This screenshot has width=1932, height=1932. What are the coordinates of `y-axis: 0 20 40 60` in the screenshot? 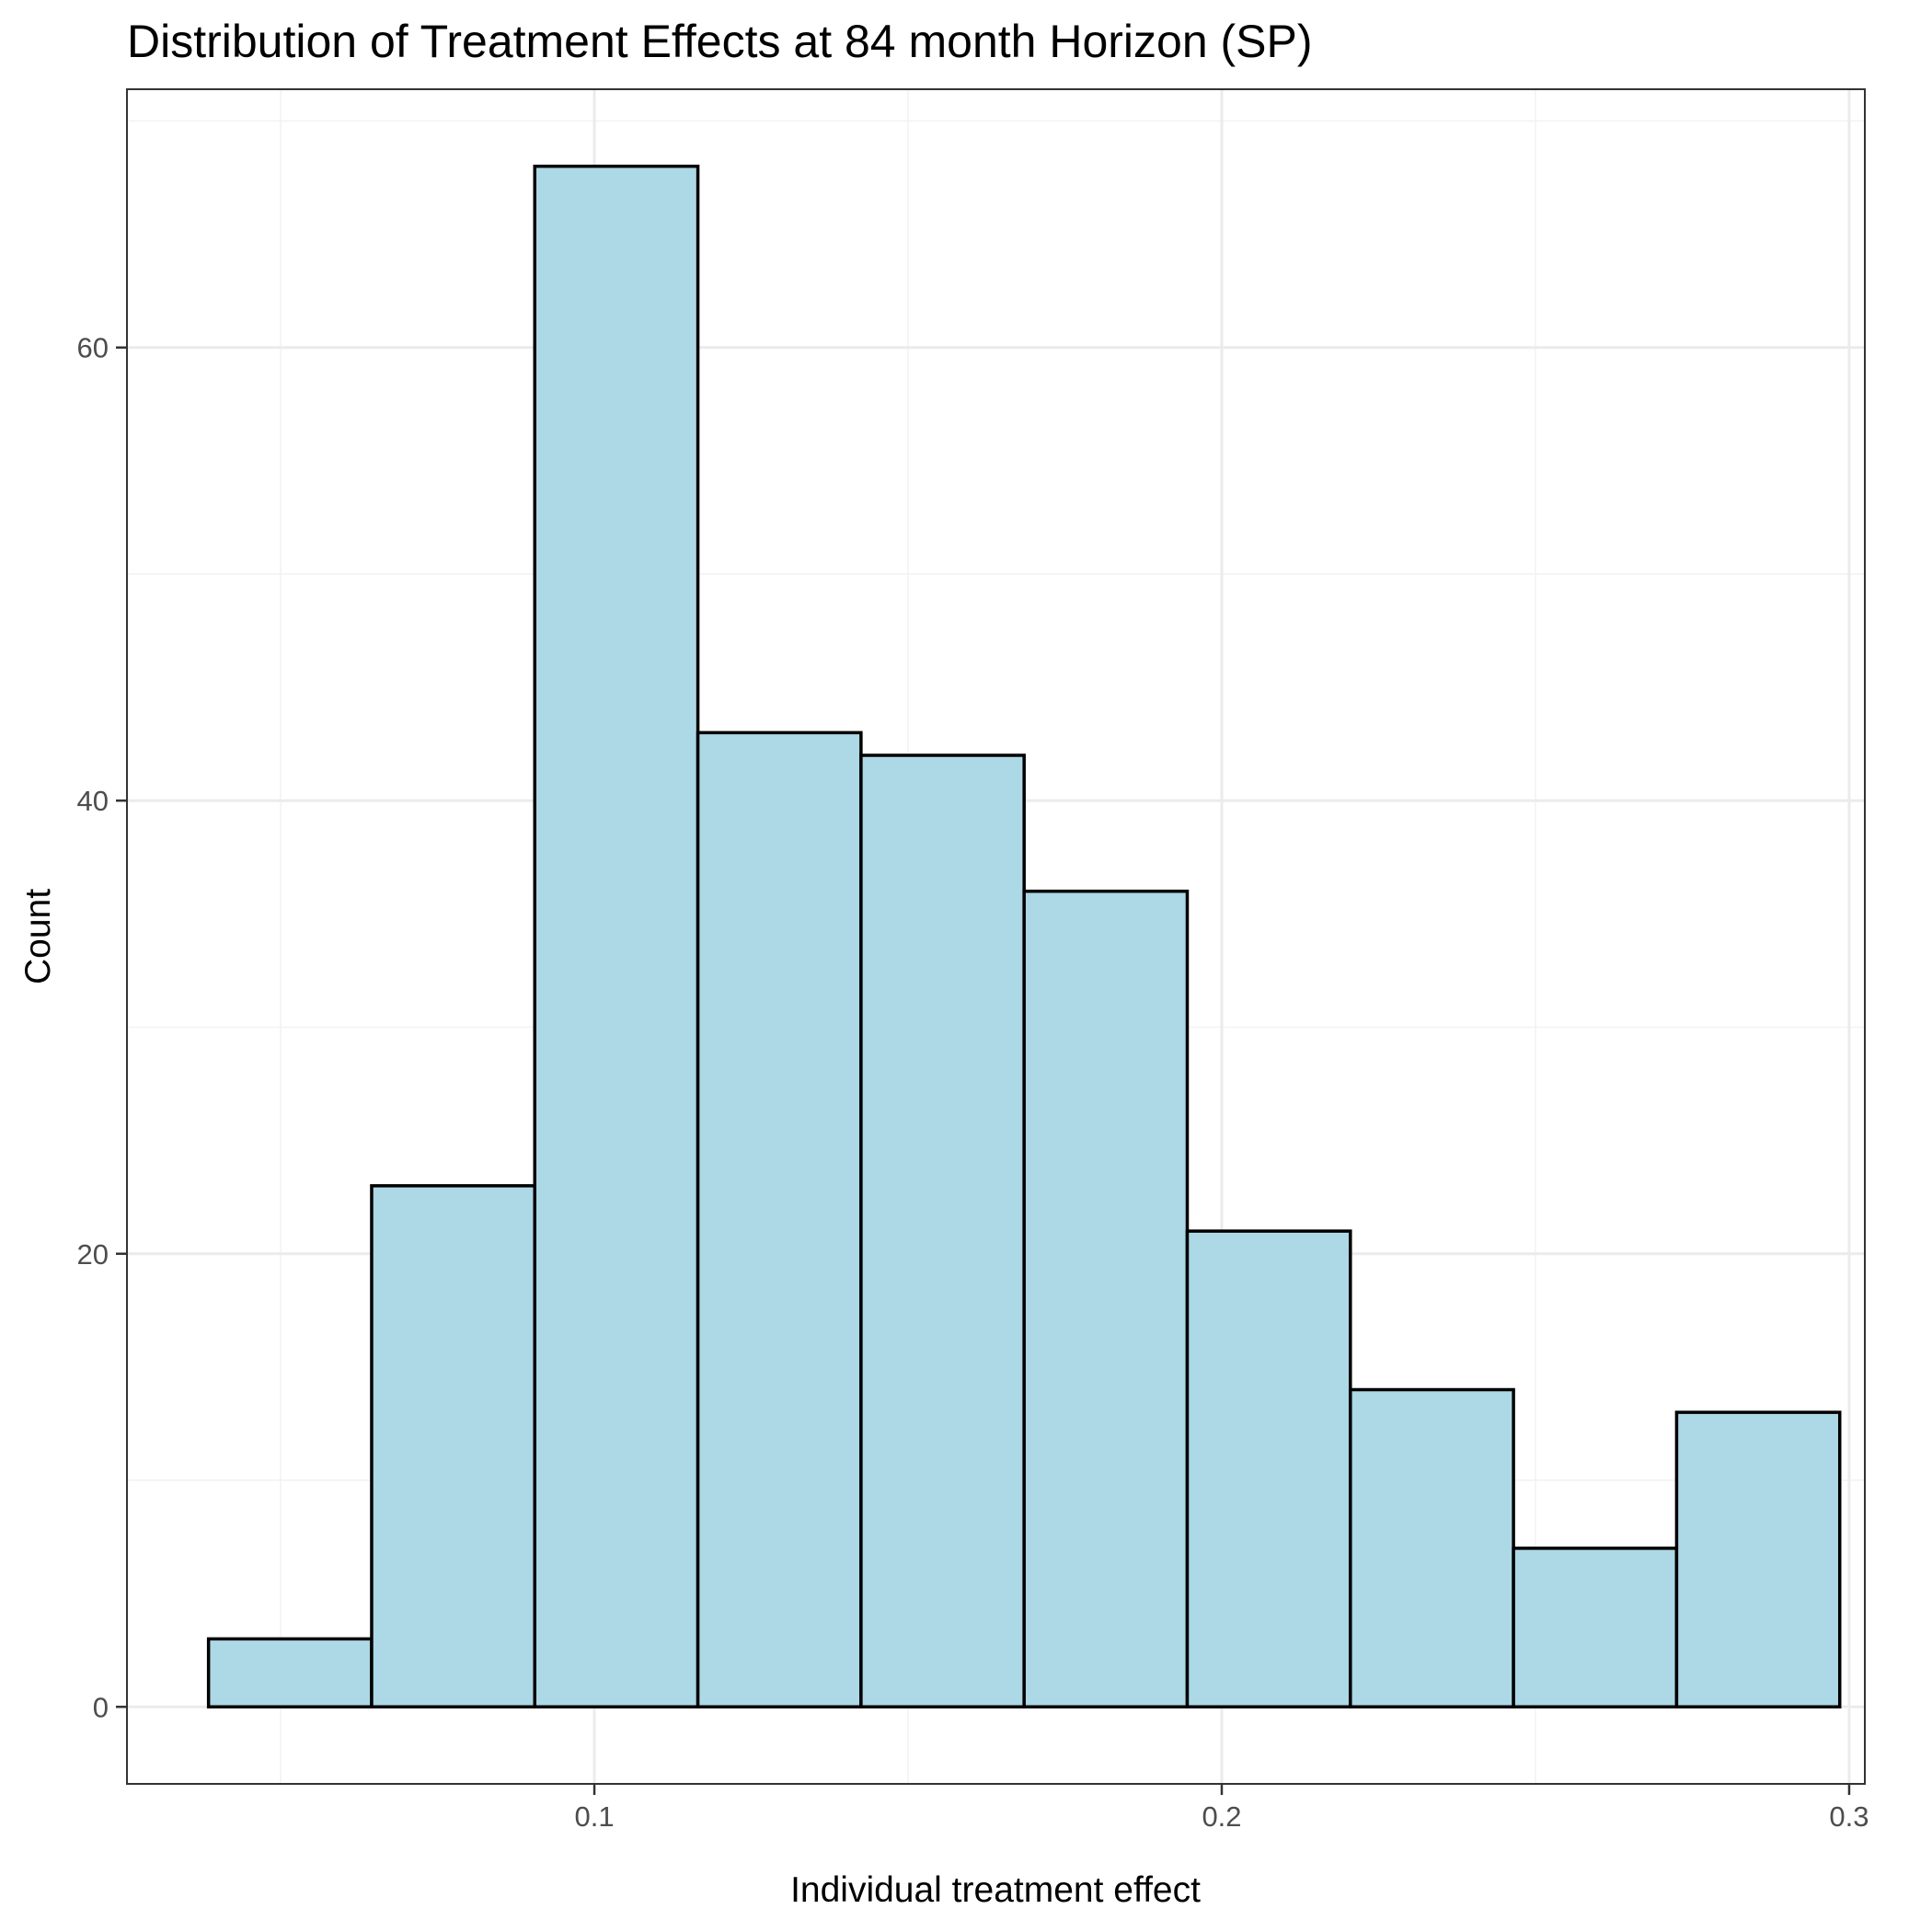 It's located at (102, 1027).